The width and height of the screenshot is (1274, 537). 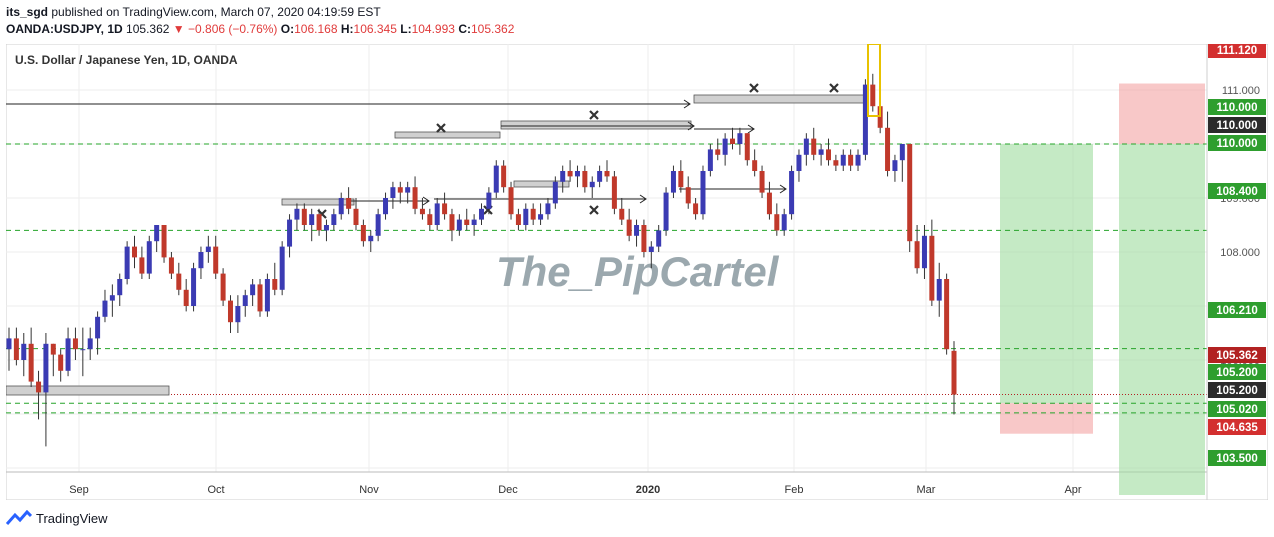 What do you see at coordinates (1102, 289) in the screenshot?
I see `trade-zones` at bounding box center [1102, 289].